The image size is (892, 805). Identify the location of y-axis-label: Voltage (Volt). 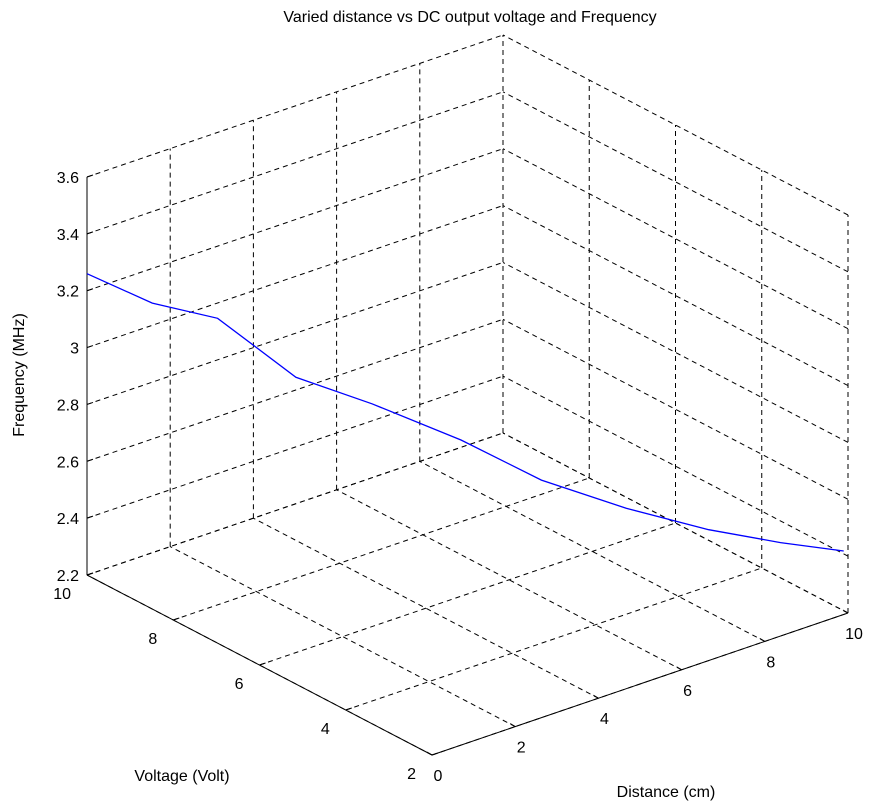
(181, 776).